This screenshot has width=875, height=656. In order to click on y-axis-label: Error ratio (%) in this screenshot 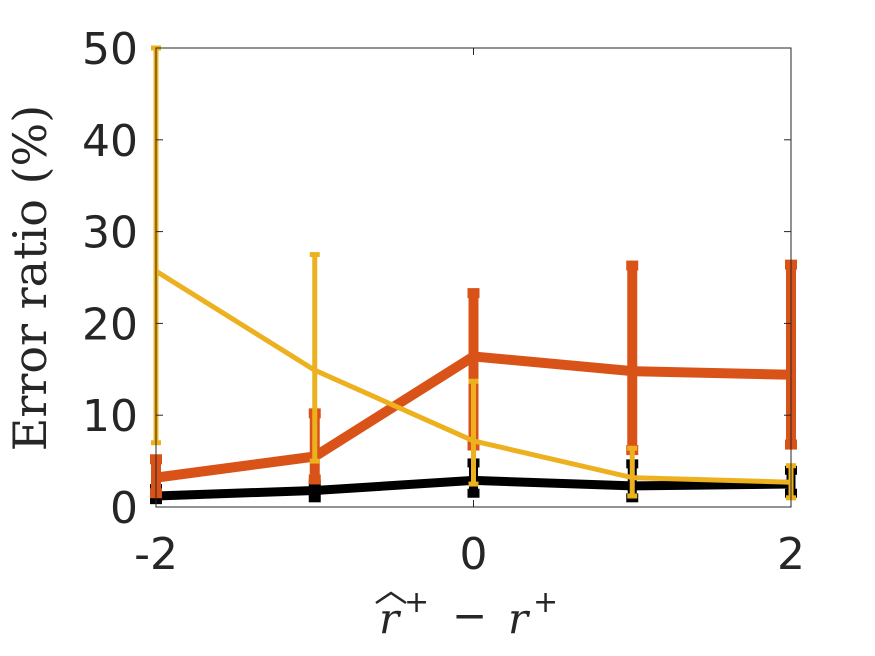, I will do `click(30, 278)`.